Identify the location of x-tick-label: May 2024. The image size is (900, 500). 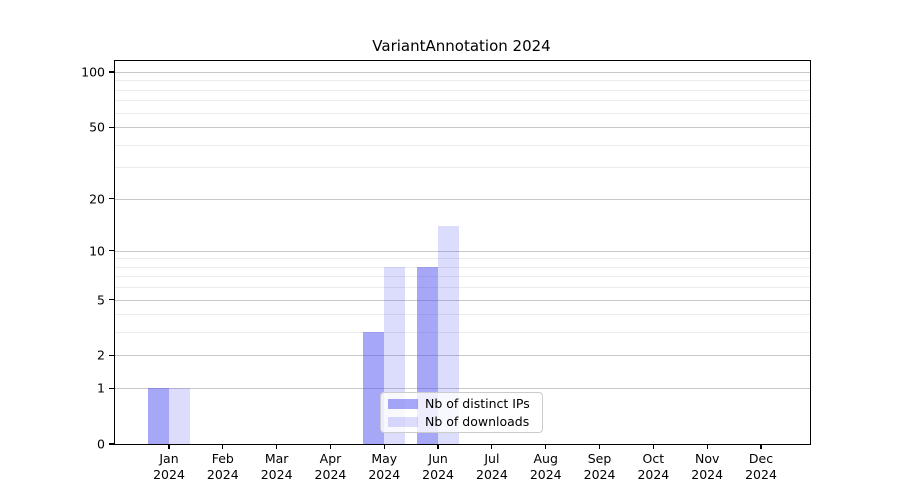
(384, 467).